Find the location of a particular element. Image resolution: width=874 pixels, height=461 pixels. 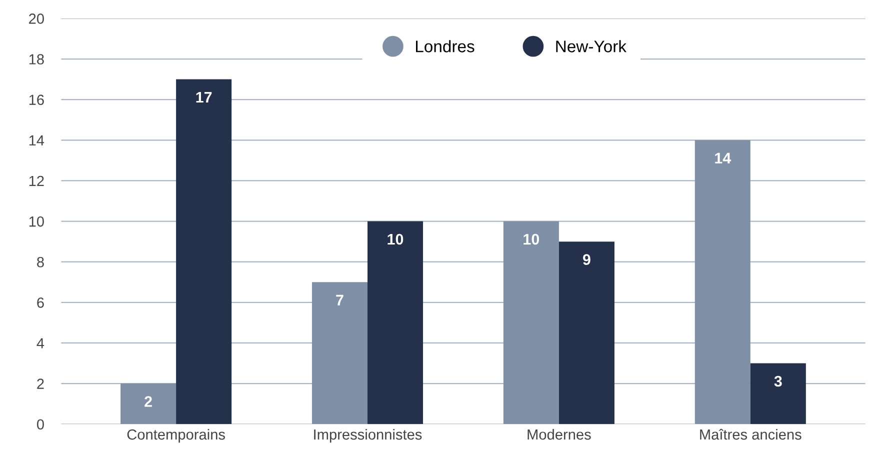

legend-label: Londres is located at coordinates (445, 46).